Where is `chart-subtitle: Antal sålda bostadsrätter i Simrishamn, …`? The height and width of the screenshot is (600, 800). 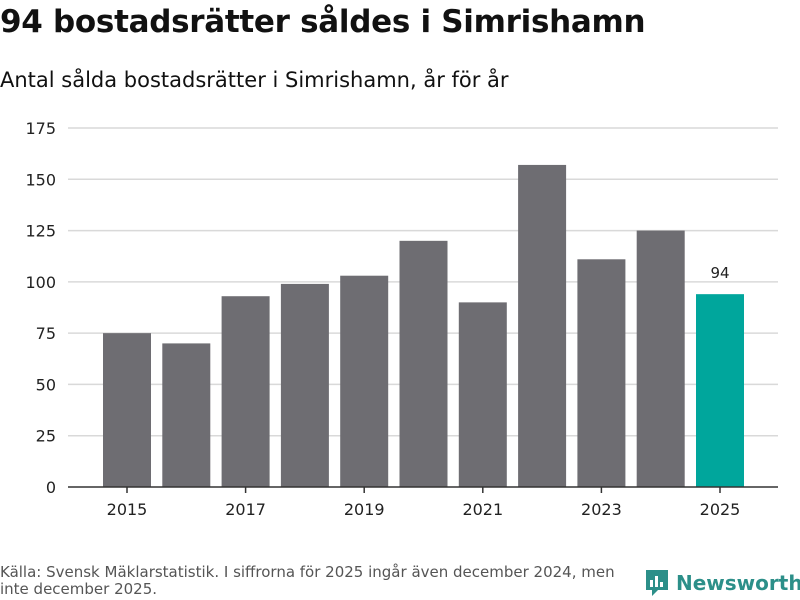 chart-subtitle: Antal sålda bostadsrätter i Simrishamn, … is located at coordinates (254, 80).